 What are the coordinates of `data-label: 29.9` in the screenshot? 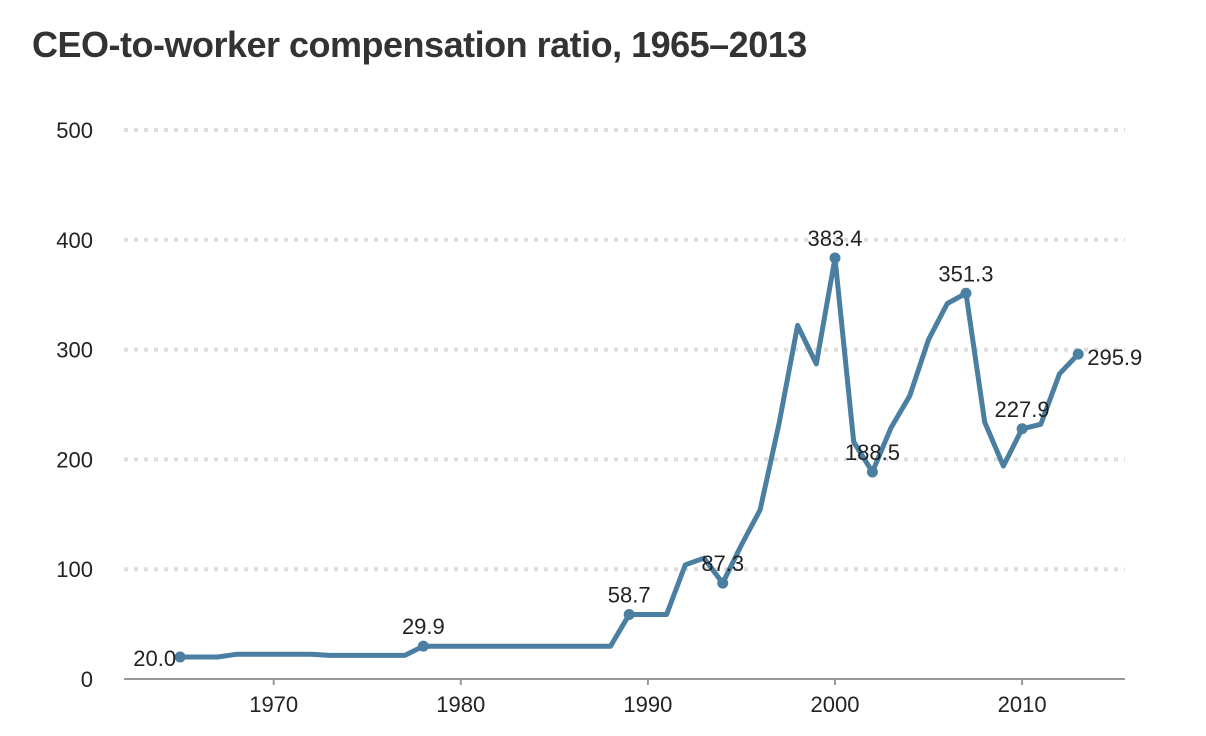 It's located at (423, 626).